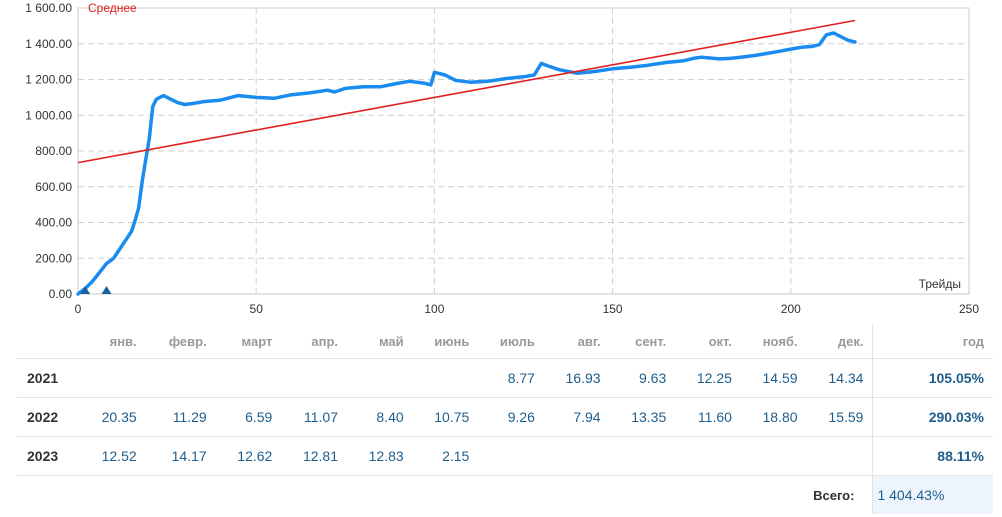  What do you see at coordinates (511, 417) in the screenshot?
I see `month-return-cell: 9.26` at bounding box center [511, 417].